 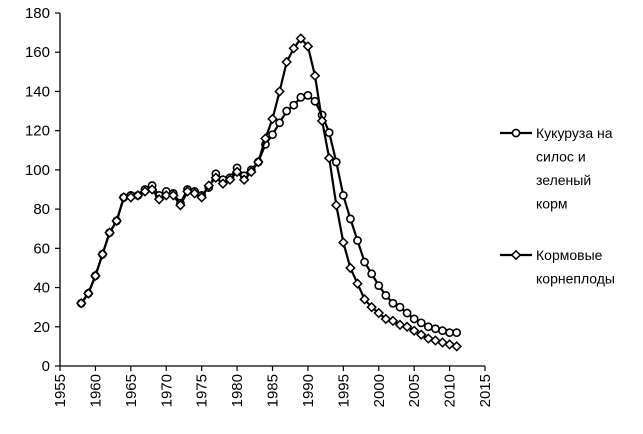 I want to click on y-tick-label: 20, so click(x=41, y=327).